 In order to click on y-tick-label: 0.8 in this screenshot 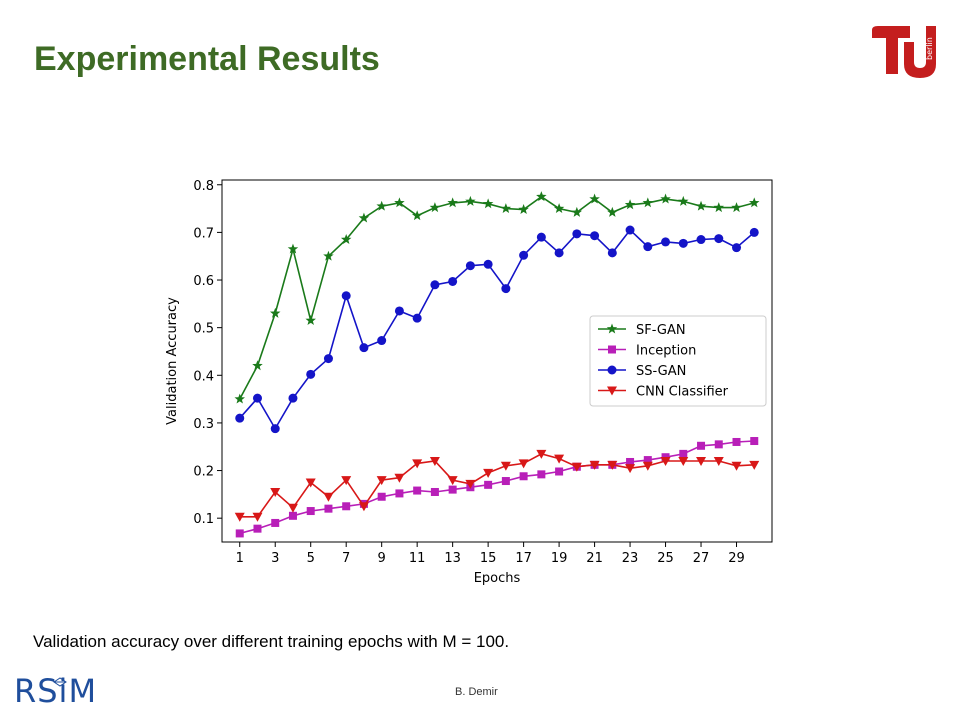, I will do `click(203, 186)`.